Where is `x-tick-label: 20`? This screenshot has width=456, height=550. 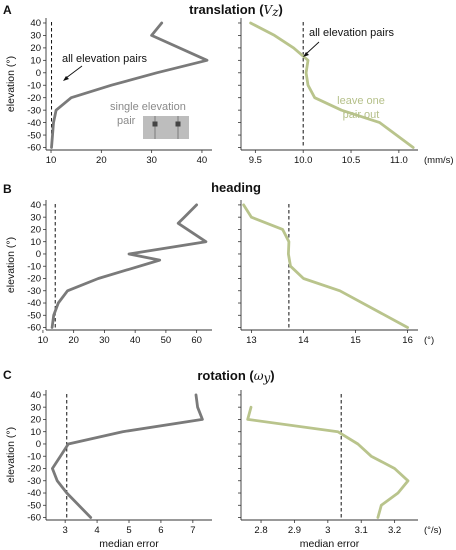 x-tick-label: 20 is located at coordinates (73, 340).